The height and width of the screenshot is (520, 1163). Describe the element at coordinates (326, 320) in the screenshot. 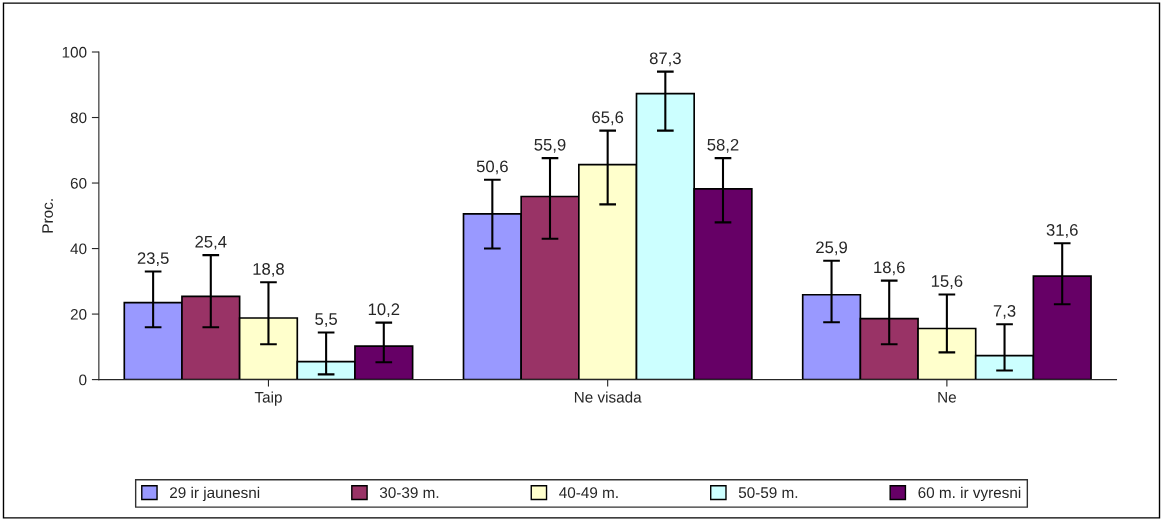

I see `data-label: 5,5` at that location.